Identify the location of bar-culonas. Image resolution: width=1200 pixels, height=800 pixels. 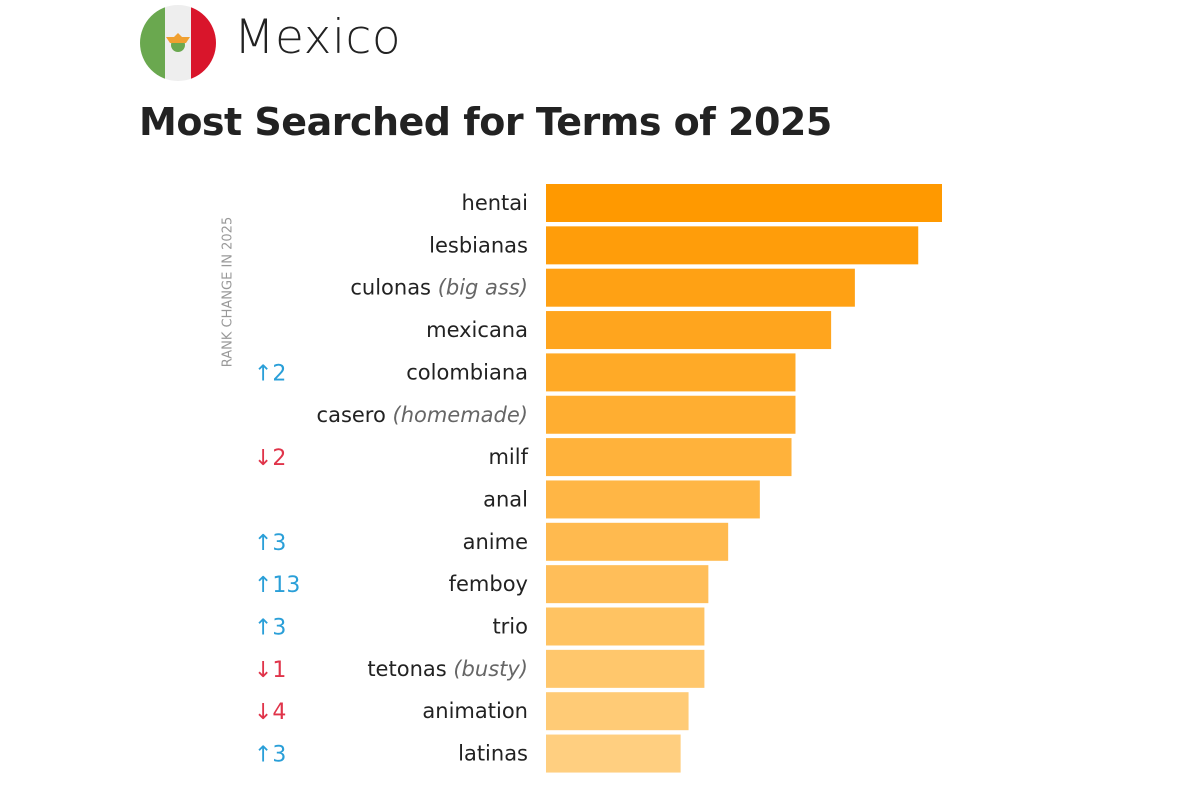
(700, 287).